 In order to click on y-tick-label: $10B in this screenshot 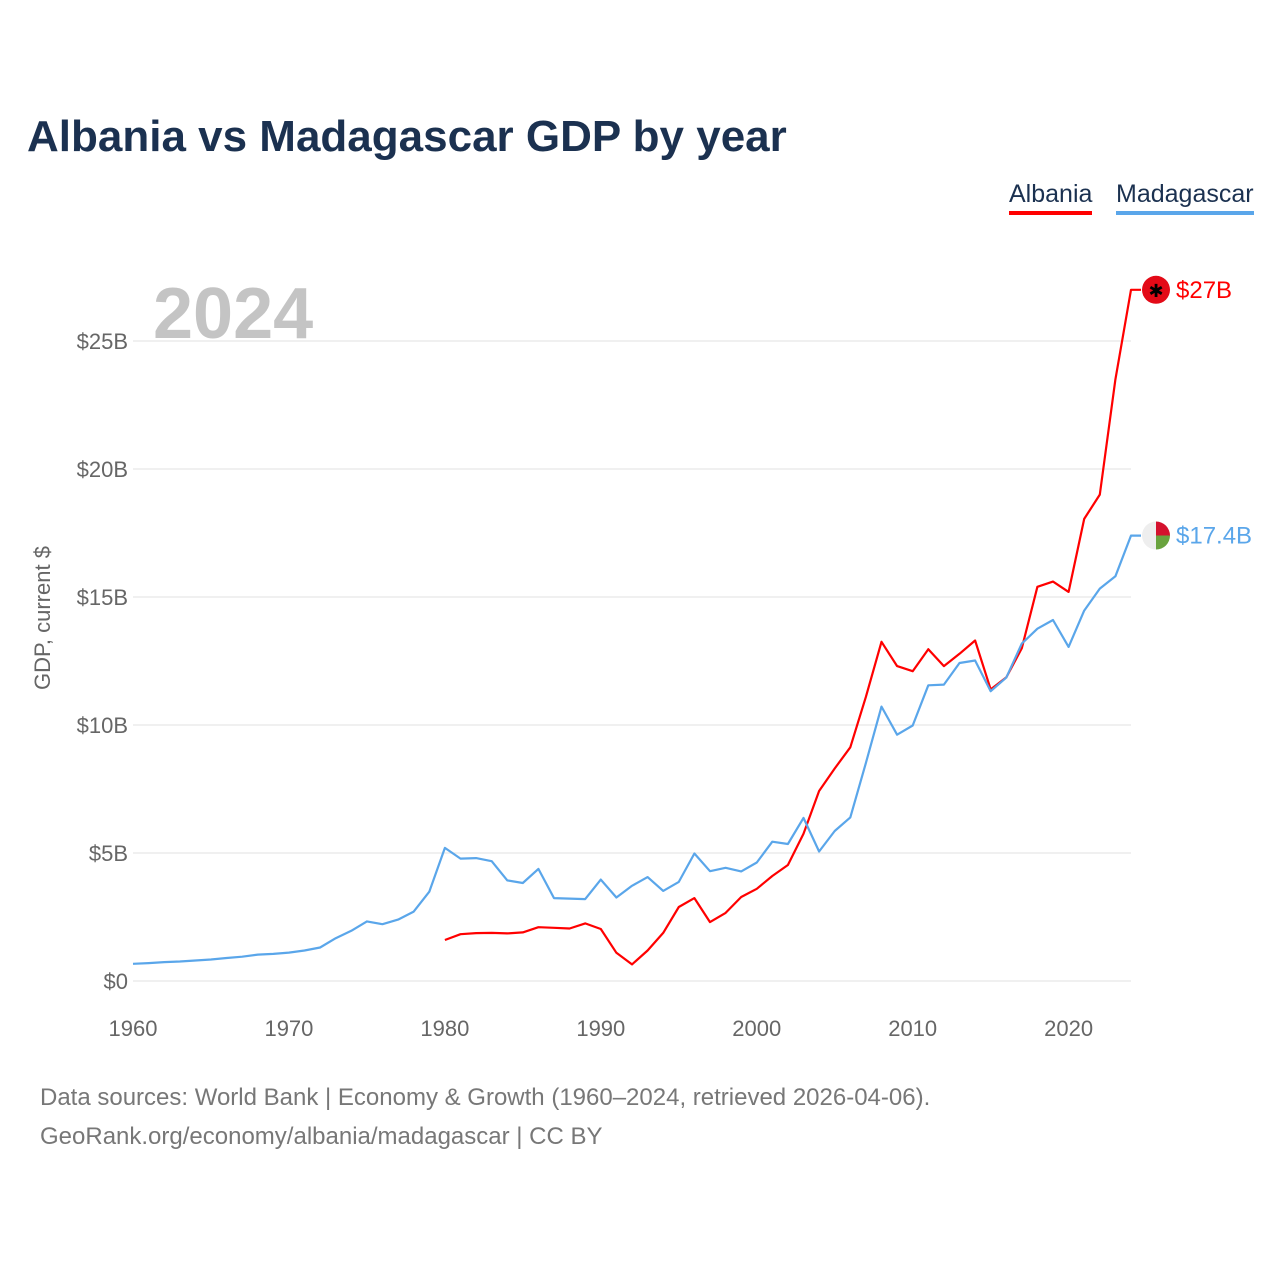, I will do `click(102, 725)`.